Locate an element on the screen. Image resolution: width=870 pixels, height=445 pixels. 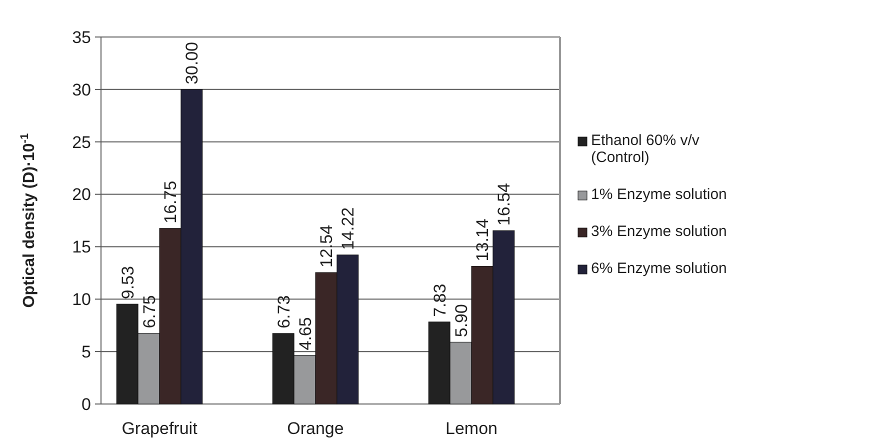
y-tick-label: 25 is located at coordinates (81, 142).